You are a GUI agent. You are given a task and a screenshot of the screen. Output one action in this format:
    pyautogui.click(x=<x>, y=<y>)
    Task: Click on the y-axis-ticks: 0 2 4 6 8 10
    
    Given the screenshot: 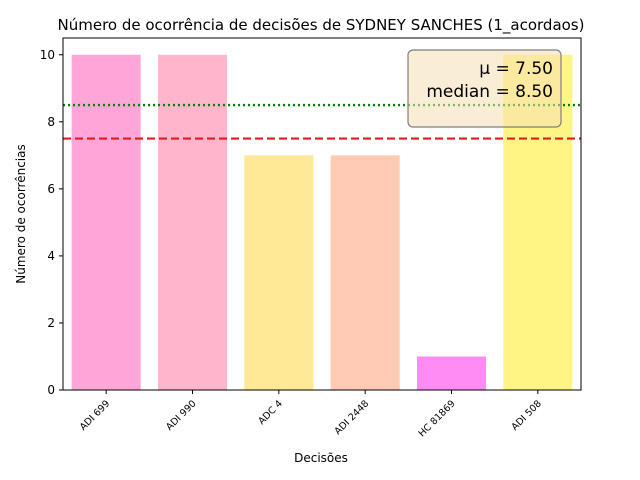 What is the action you would take?
    pyautogui.click(x=51, y=222)
    